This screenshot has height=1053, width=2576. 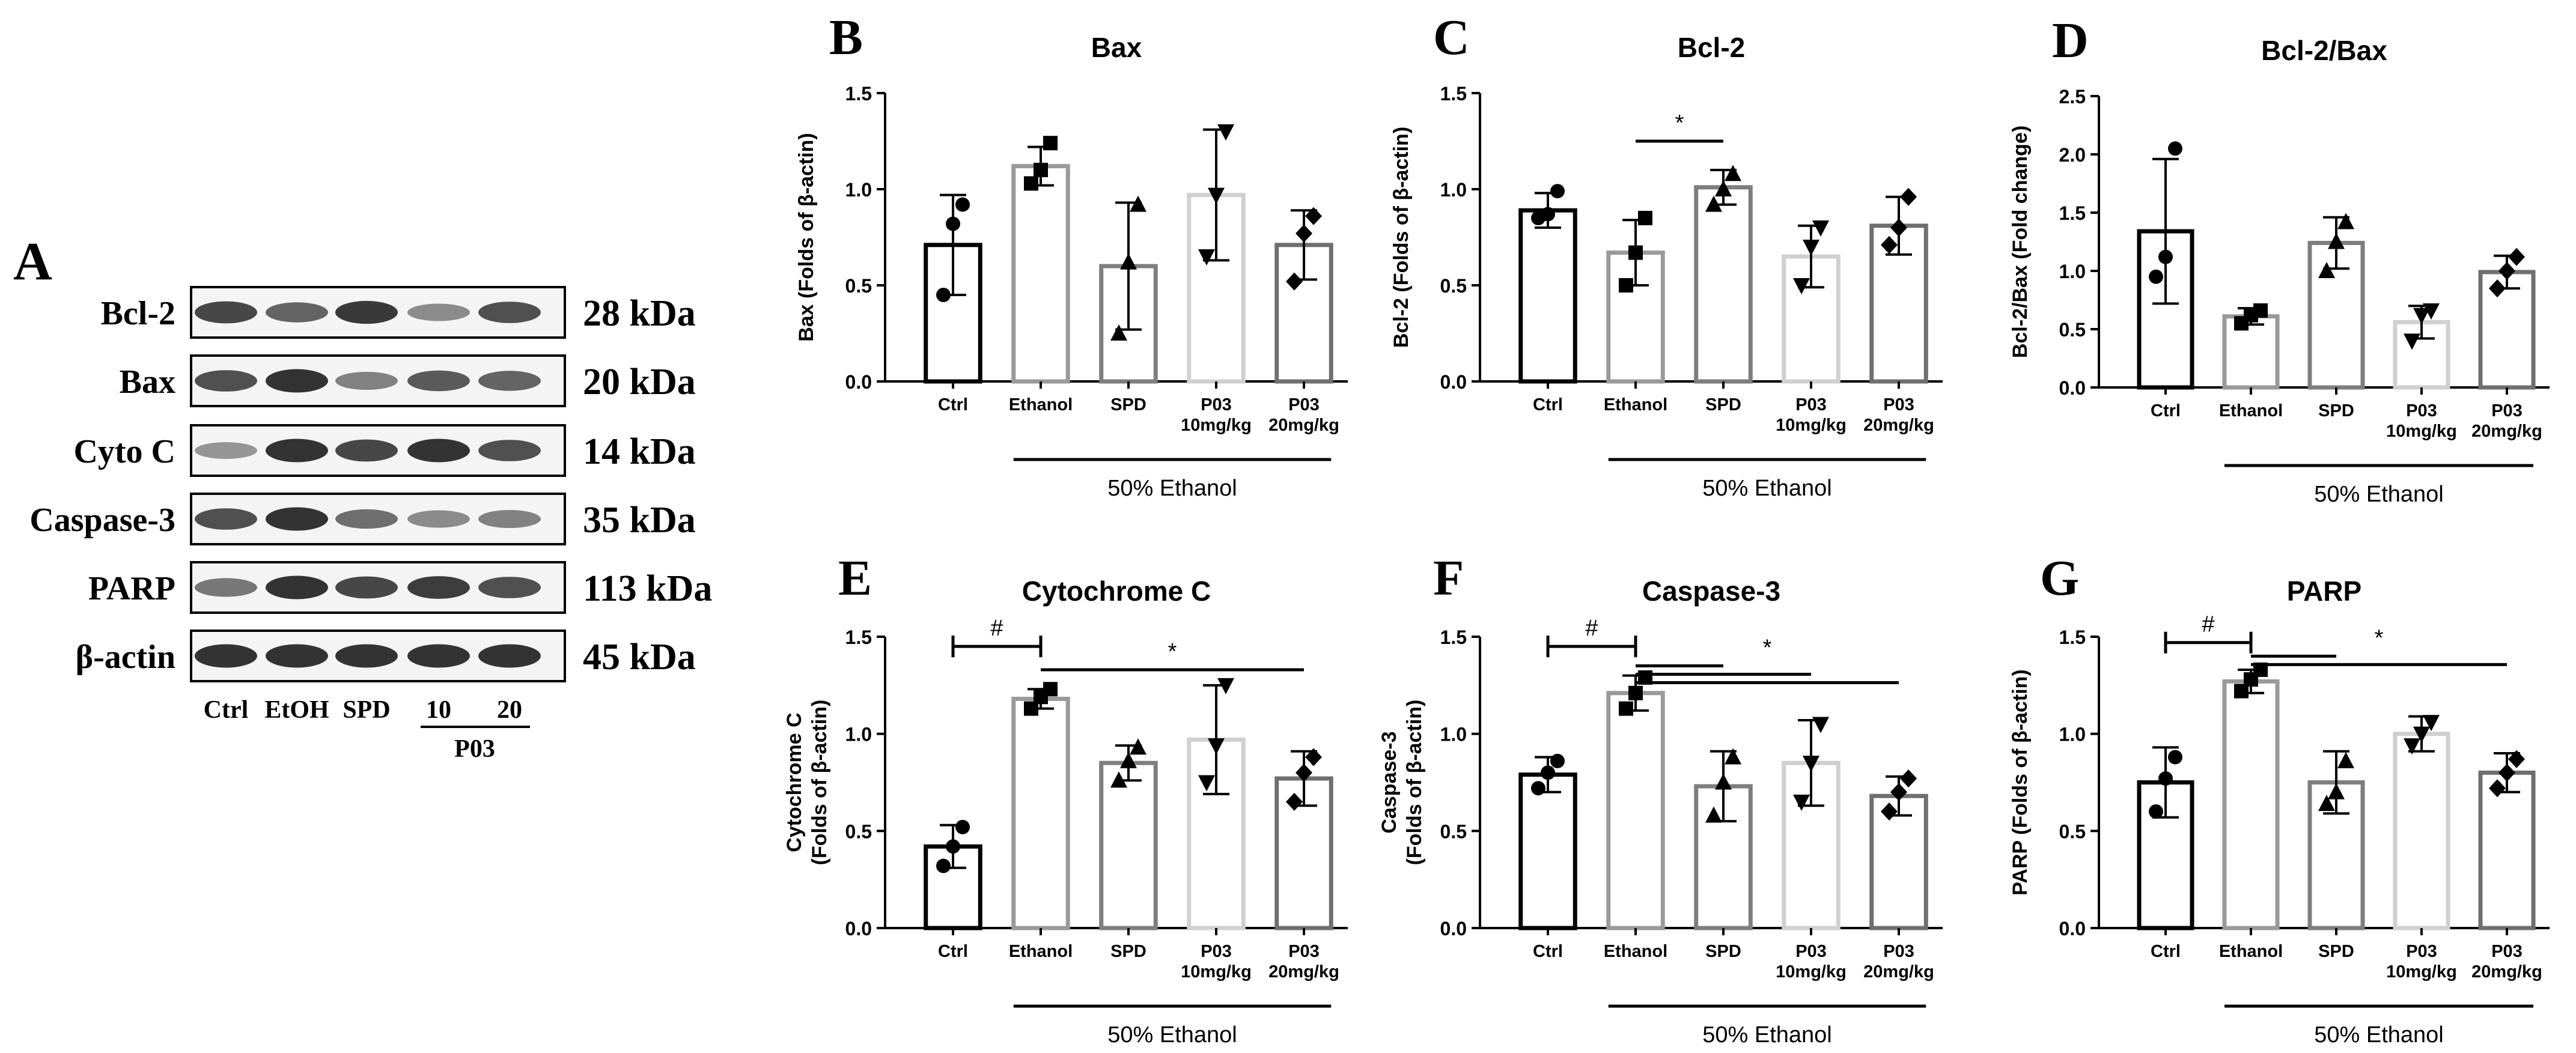 I want to click on y-tick-label: 1.5, so click(x=2072, y=213).